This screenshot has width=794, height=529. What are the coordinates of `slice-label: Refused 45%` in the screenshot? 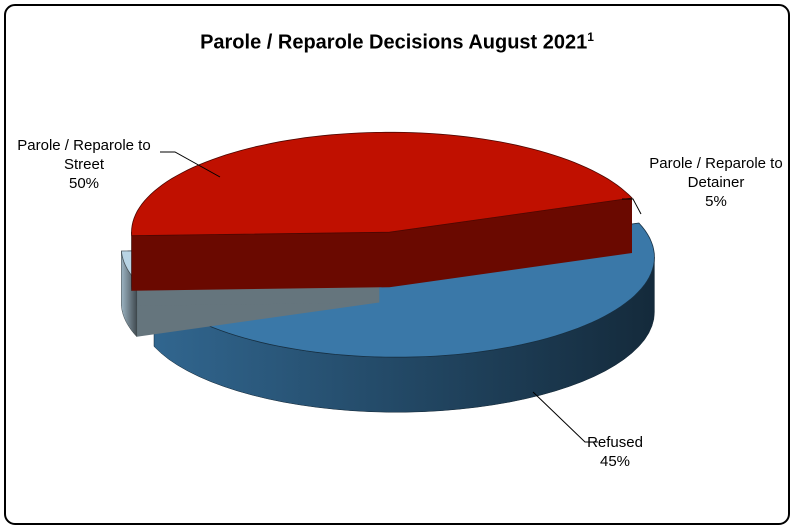 It's located at (615, 452).